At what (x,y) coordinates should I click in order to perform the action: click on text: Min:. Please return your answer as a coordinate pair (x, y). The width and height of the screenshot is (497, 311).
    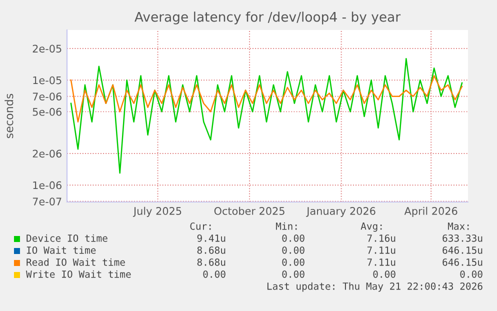
    Looking at the image, I should click on (286, 226).